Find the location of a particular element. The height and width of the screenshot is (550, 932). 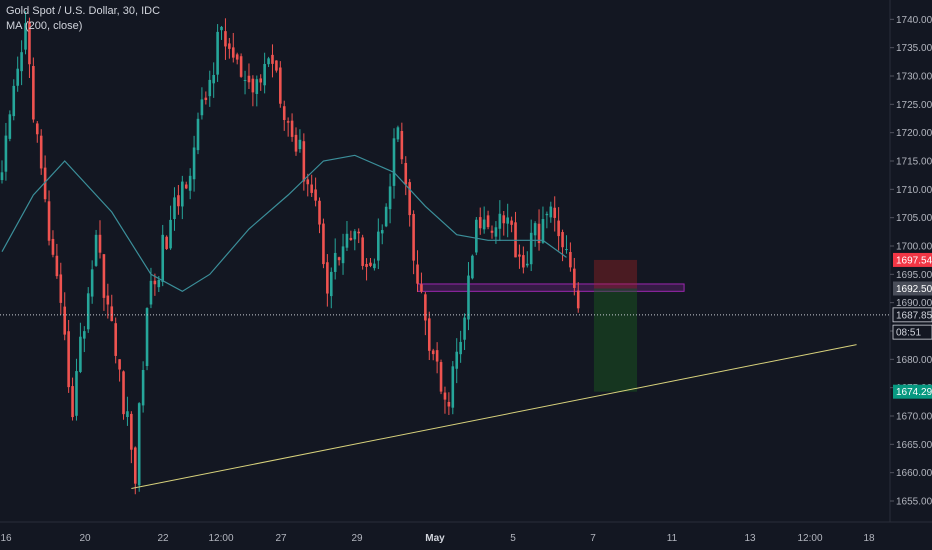

price-tick-label: 1700.00 is located at coordinates (914, 247).